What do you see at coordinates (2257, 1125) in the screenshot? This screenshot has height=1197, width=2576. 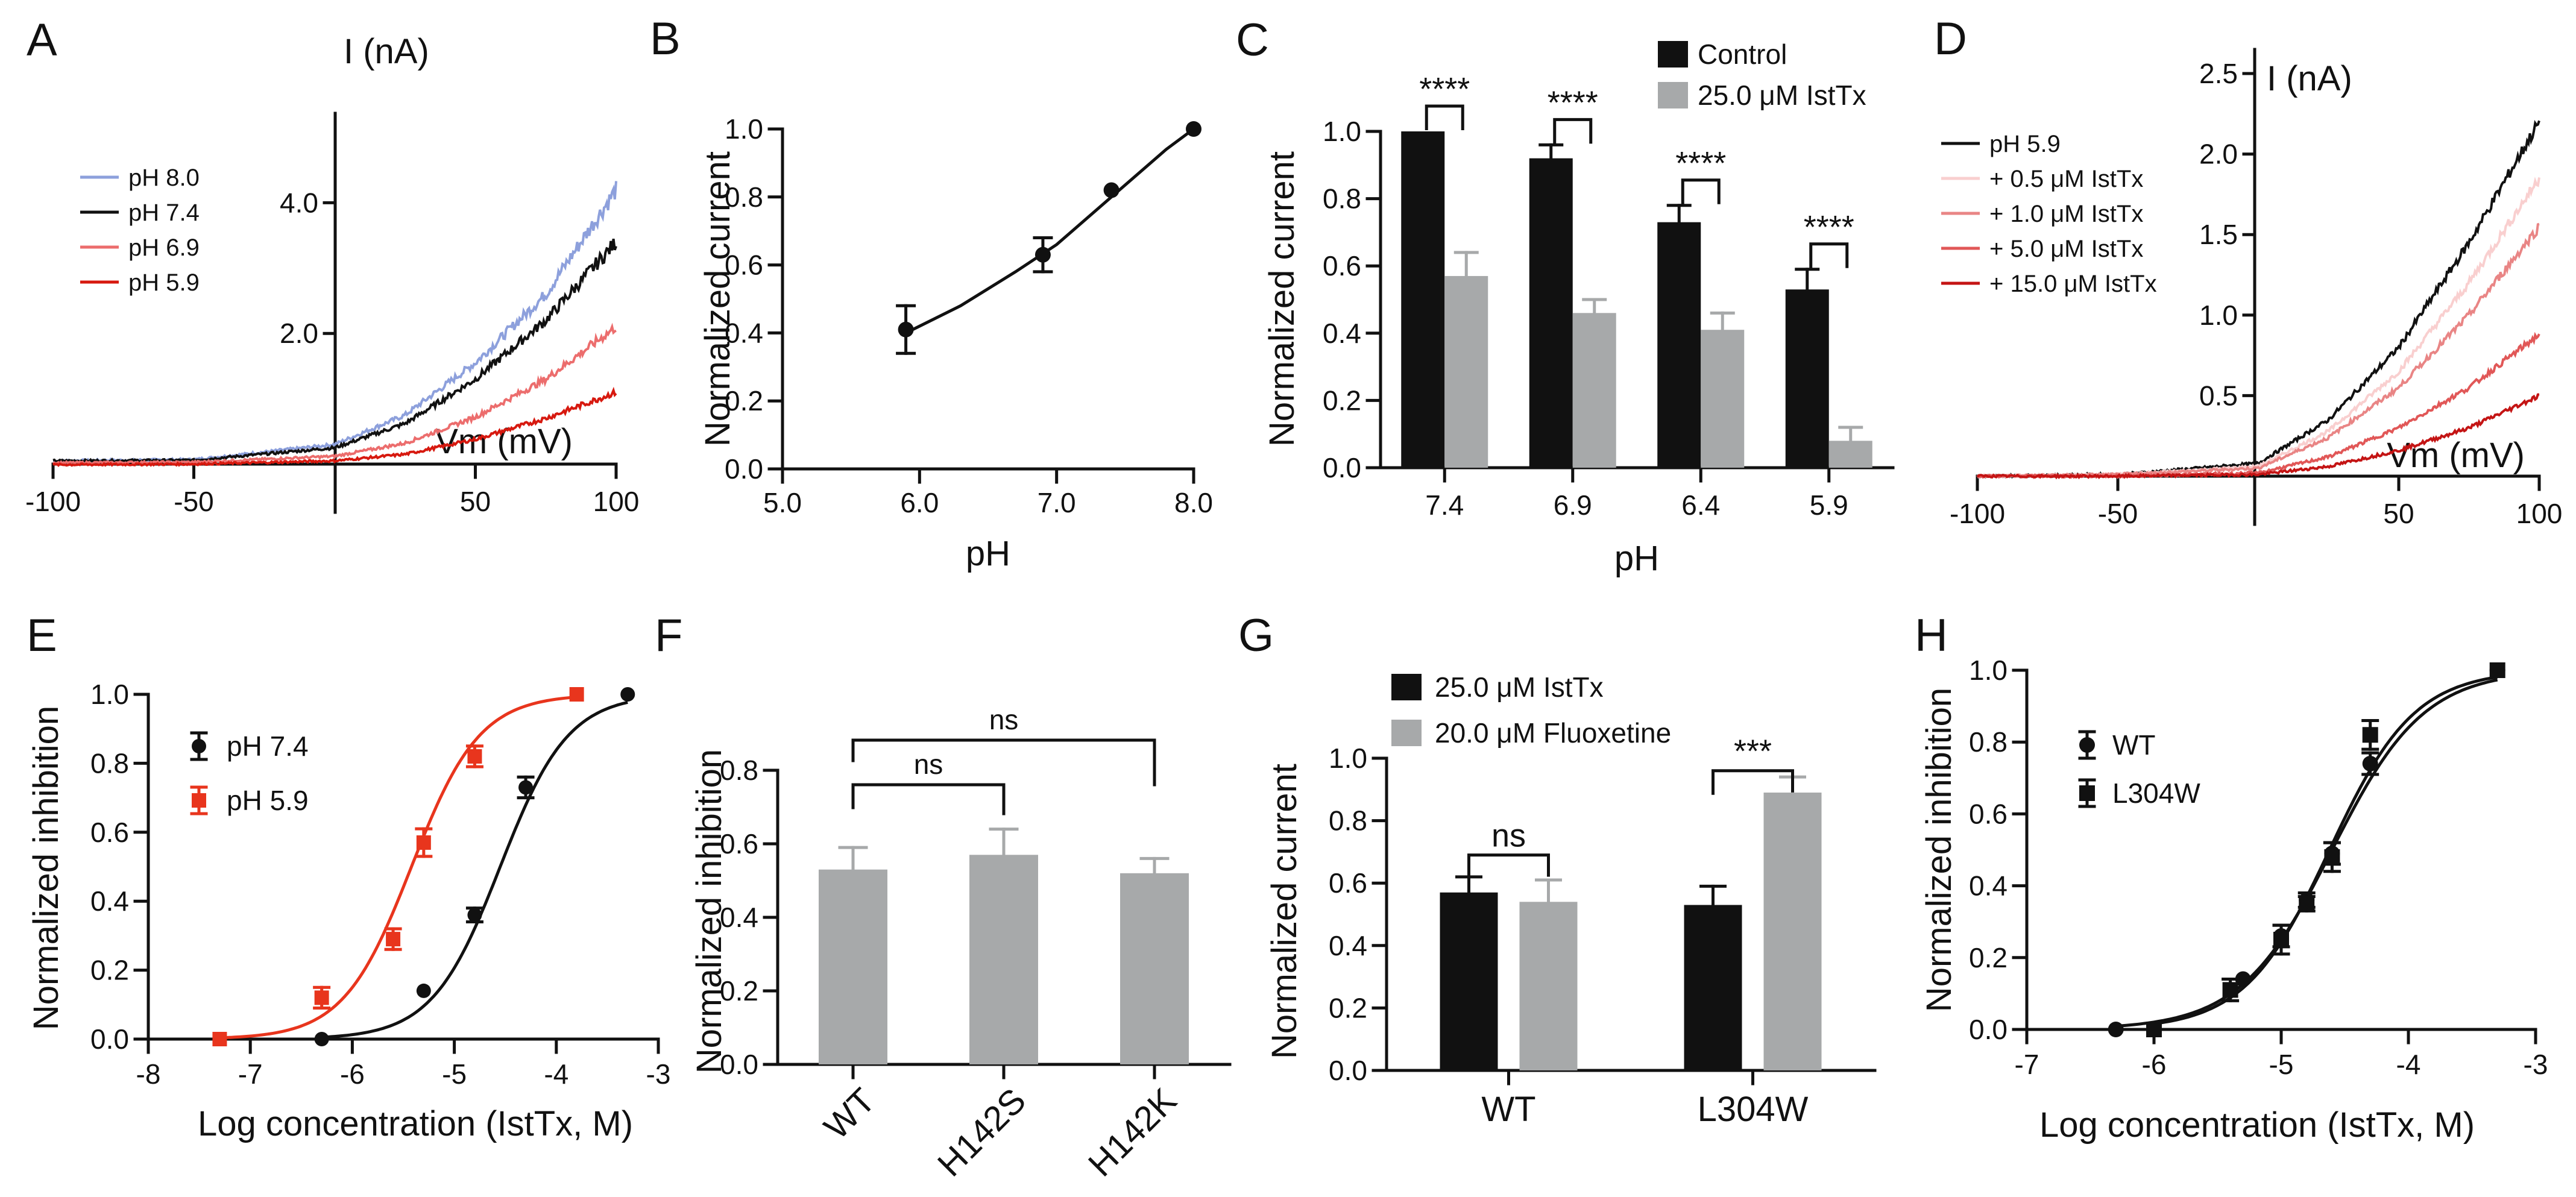 I see `x-axis-label: Log concentration (IstTx, M)` at bounding box center [2257, 1125].